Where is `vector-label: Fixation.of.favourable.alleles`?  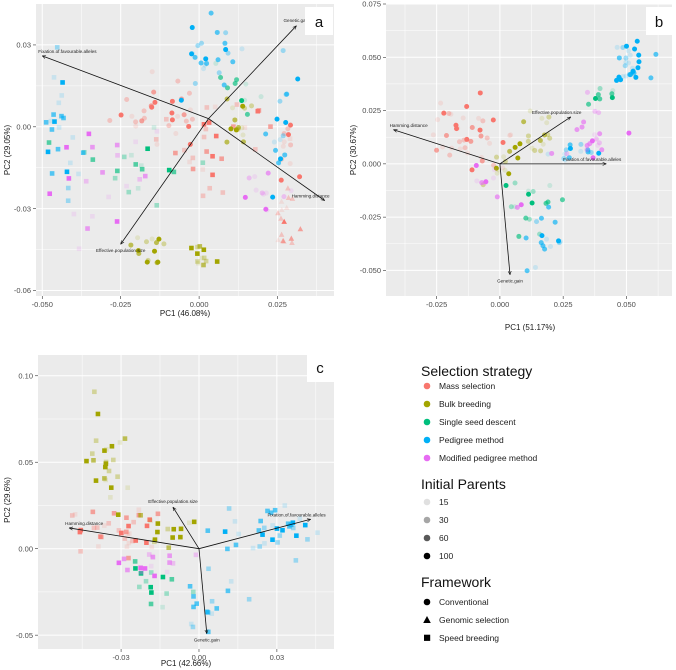
vector-label: Fixation.of.favourable.alleles is located at coordinates (297, 514).